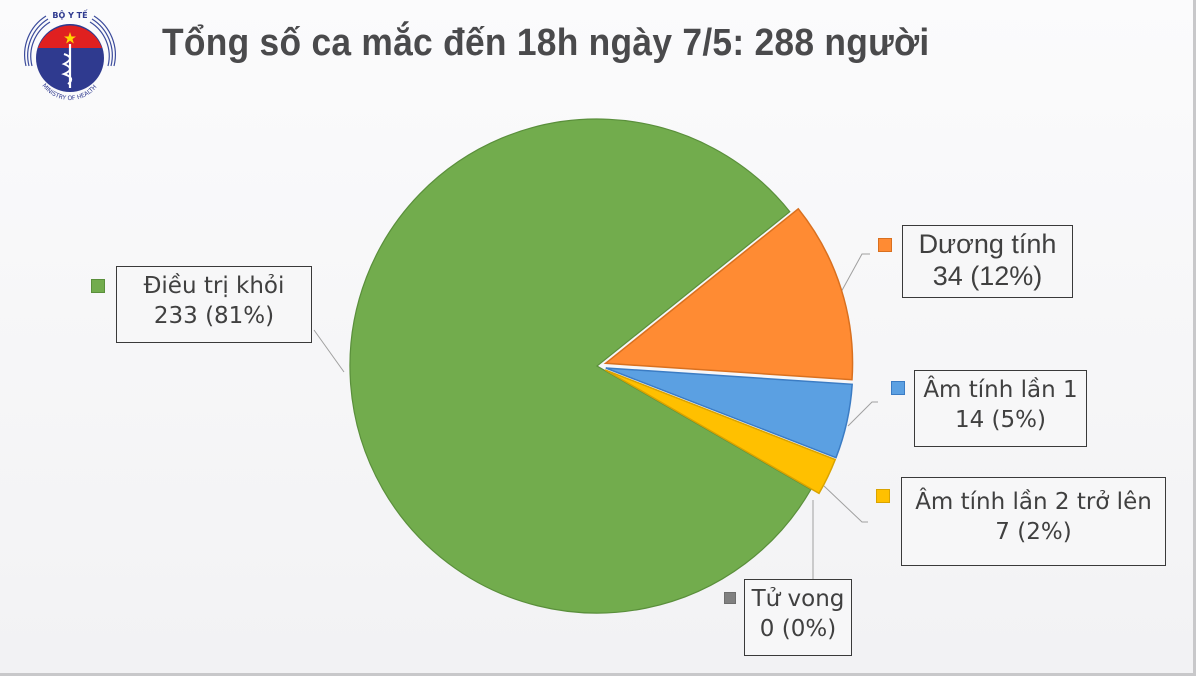 This screenshot has height=680, width=1200. Describe the element at coordinates (98, 286) in the screenshot. I see `swatch-recovered` at that location.